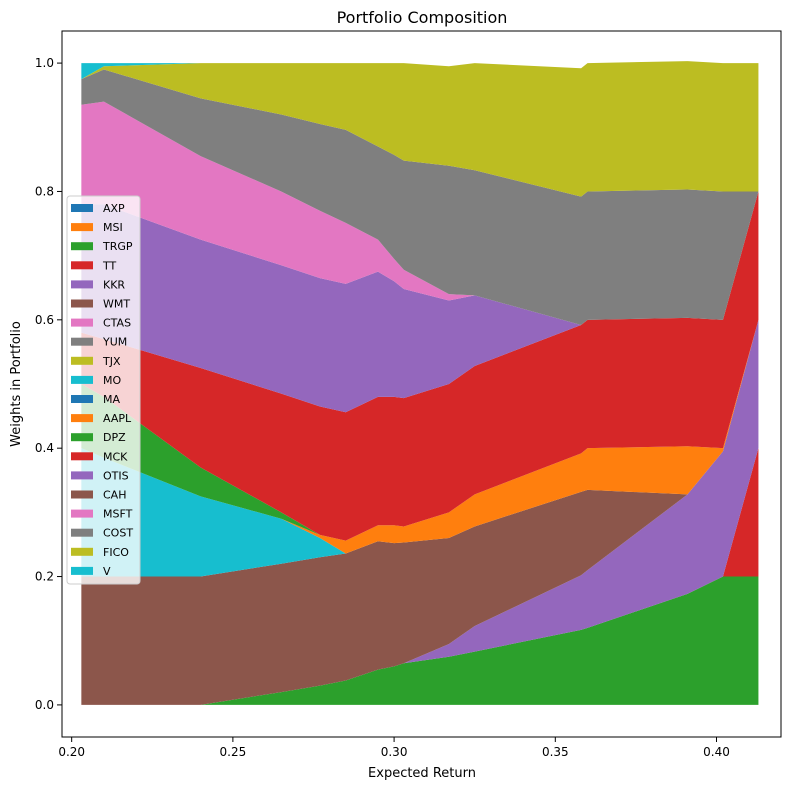 The width and height of the screenshot is (790, 790). I want to click on legend-label-otis: OTIS, so click(116, 475).